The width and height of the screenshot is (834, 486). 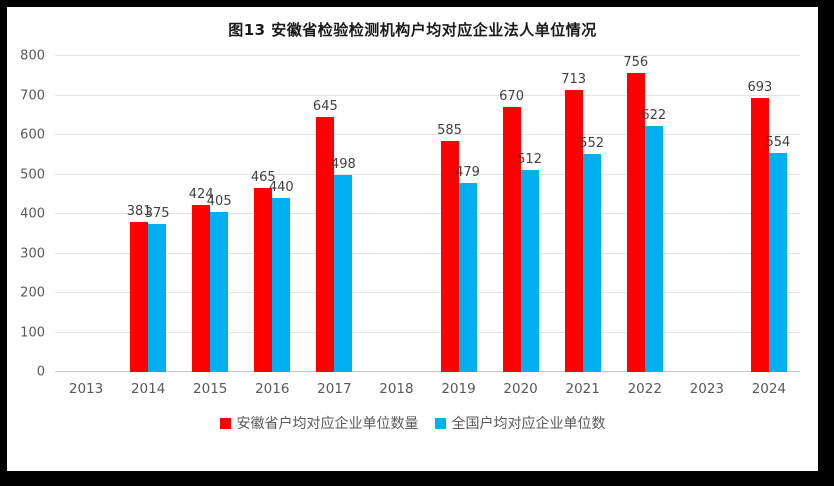 I want to click on bar: 713, so click(x=573, y=222).